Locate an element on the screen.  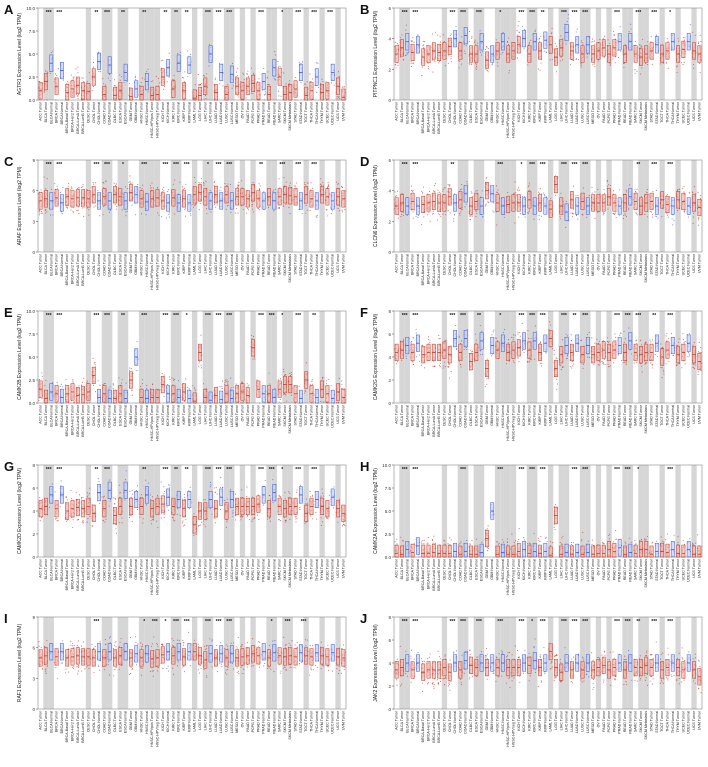
x-tick-label: DLBC Tumor is located at coordinates (115, 264).